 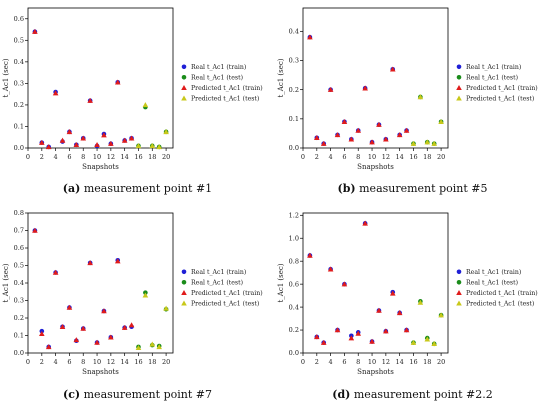 I want to click on x-tick-label: 10, so click(x=97, y=157).